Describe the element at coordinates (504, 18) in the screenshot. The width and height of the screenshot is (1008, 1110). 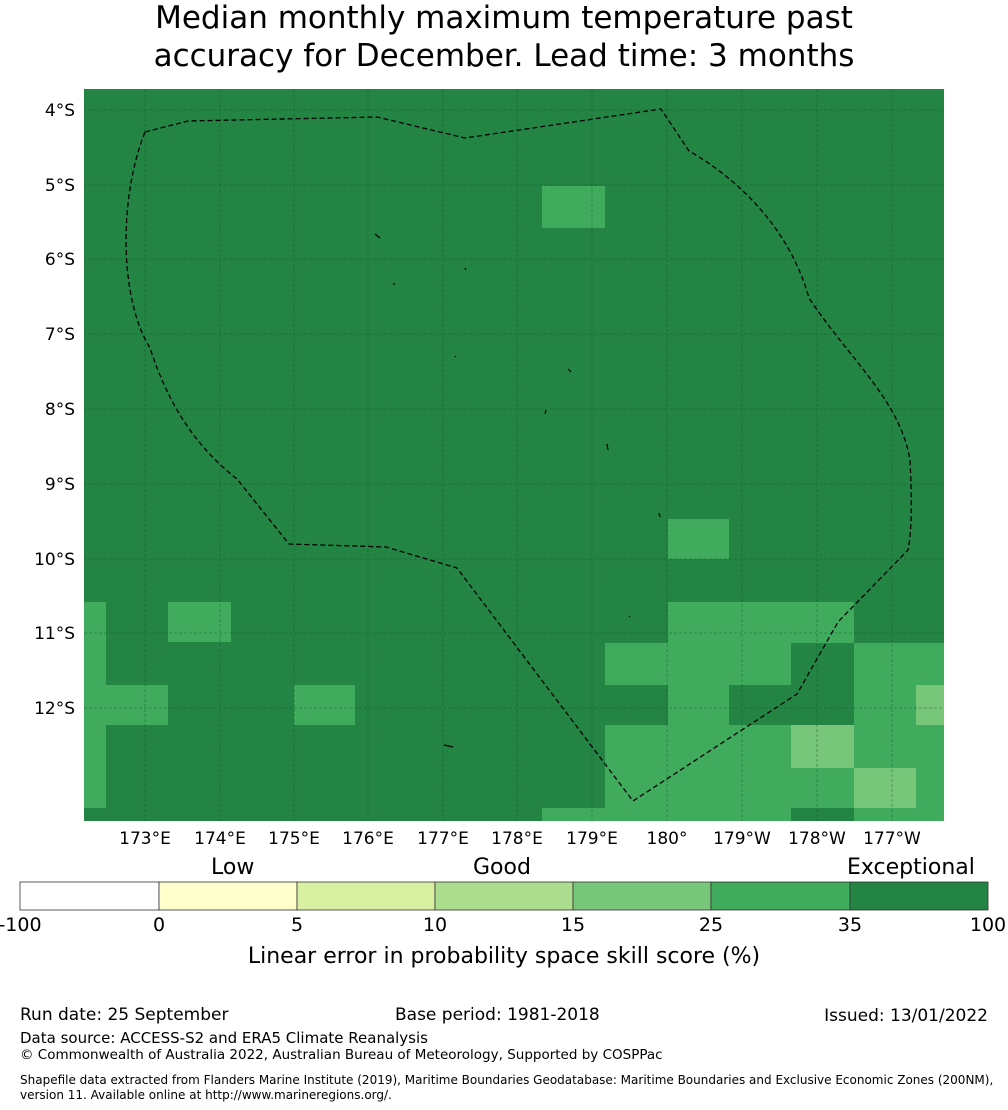
I see `title-line-1: Median monthly maximum temperature past` at that location.